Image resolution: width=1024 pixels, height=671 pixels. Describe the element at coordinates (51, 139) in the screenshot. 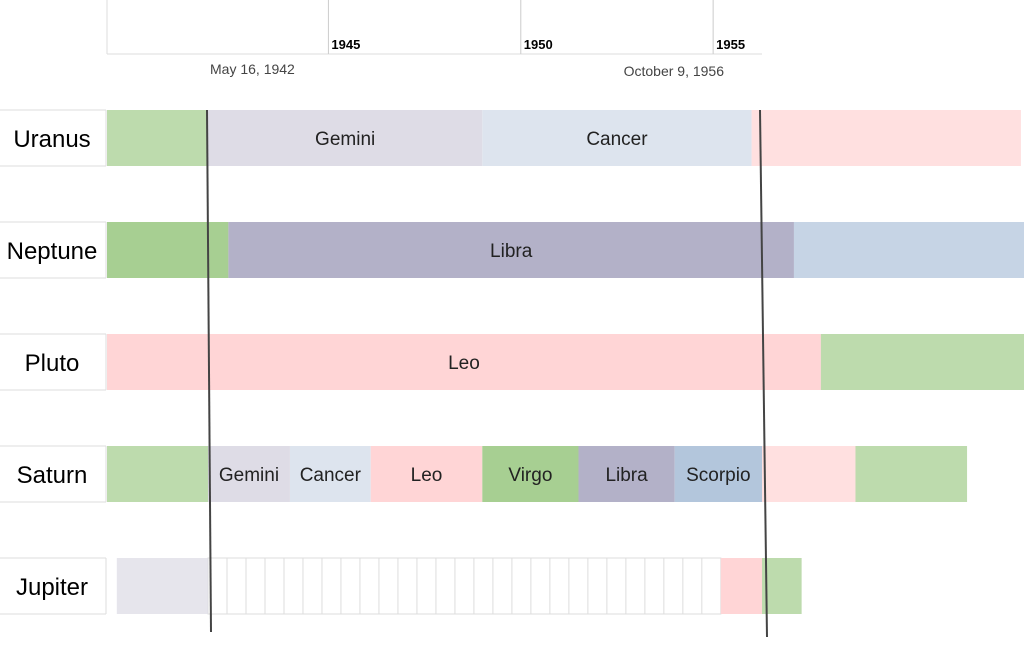

I see `planet-label-uranus: Uranus` at that location.